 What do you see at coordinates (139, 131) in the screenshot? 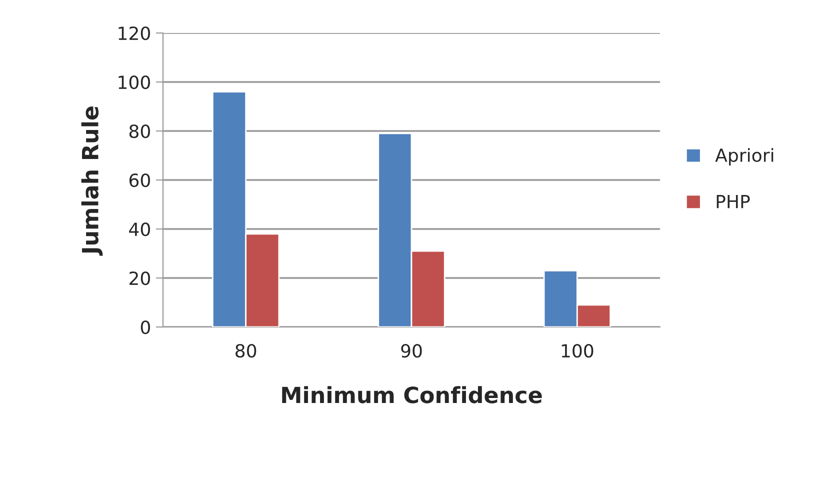
I see `y-tick-label: 80` at bounding box center [139, 131].